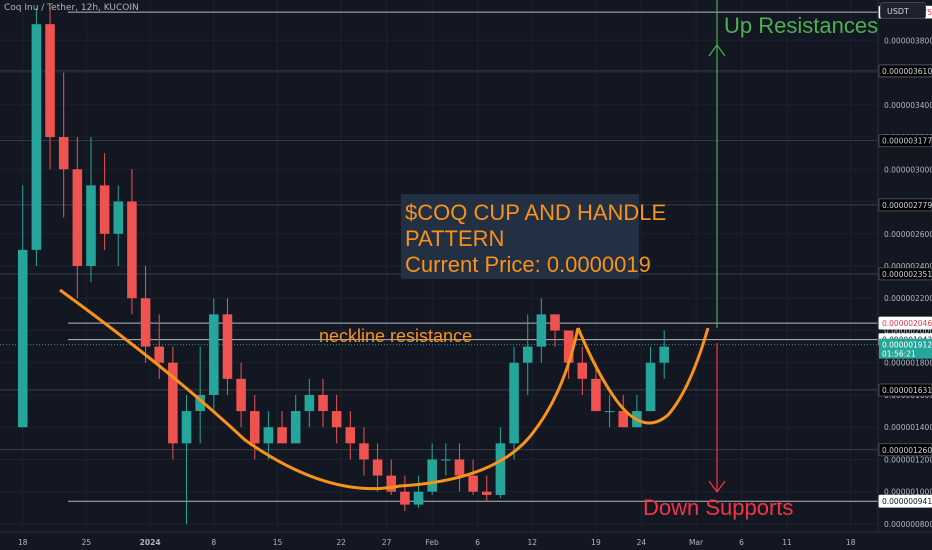  What do you see at coordinates (908, 234) in the screenshot?
I see `y-tick-label: 0.000002600` at bounding box center [908, 234].